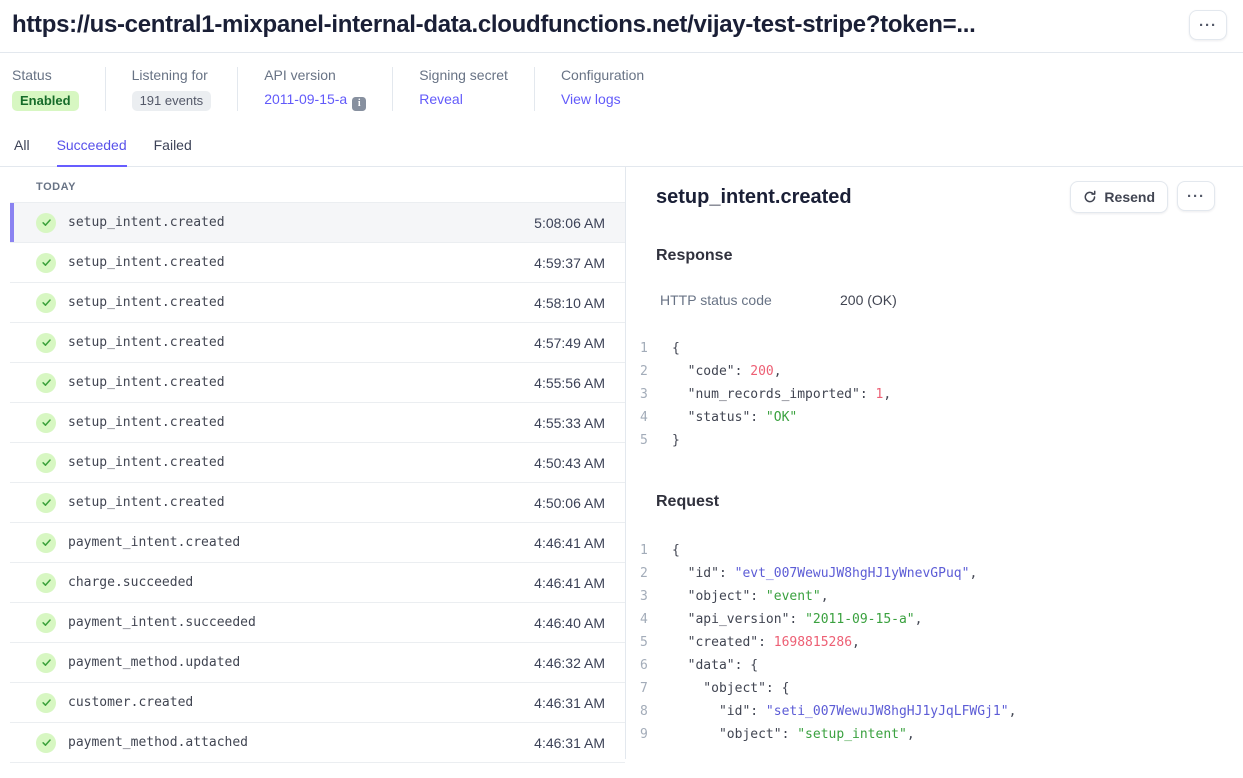 The width and height of the screenshot is (1243, 778). Describe the element at coordinates (754, 196) in the screenshot. I see `event-title: setup_intent.created` at that location.